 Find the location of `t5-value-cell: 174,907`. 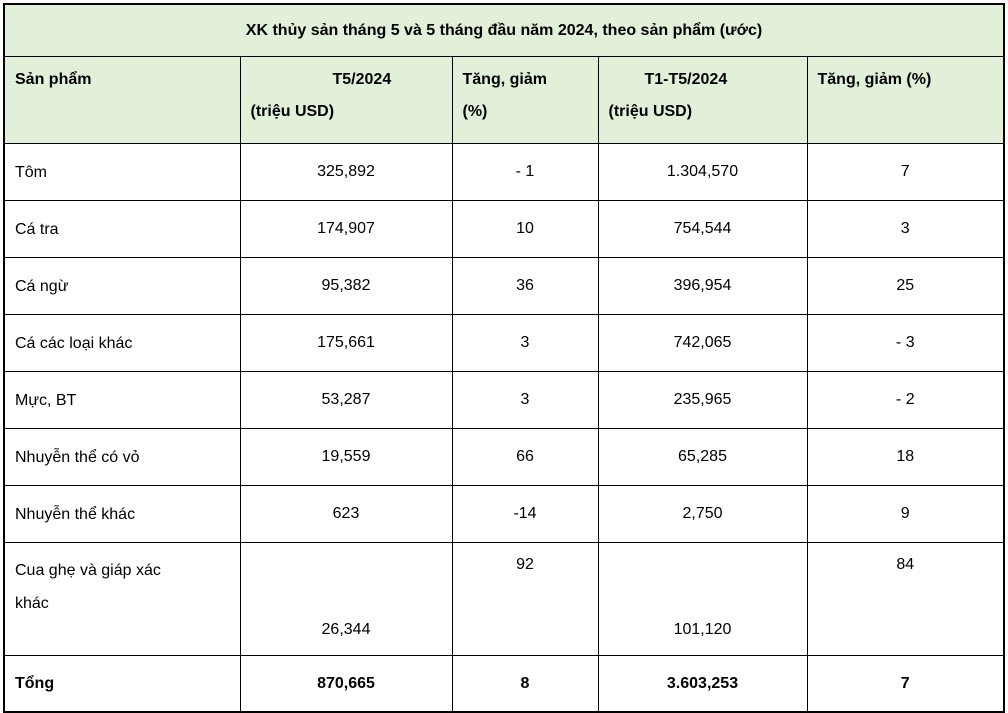

t5-value-cell: 174,907 is located at coordinates (346, 229).